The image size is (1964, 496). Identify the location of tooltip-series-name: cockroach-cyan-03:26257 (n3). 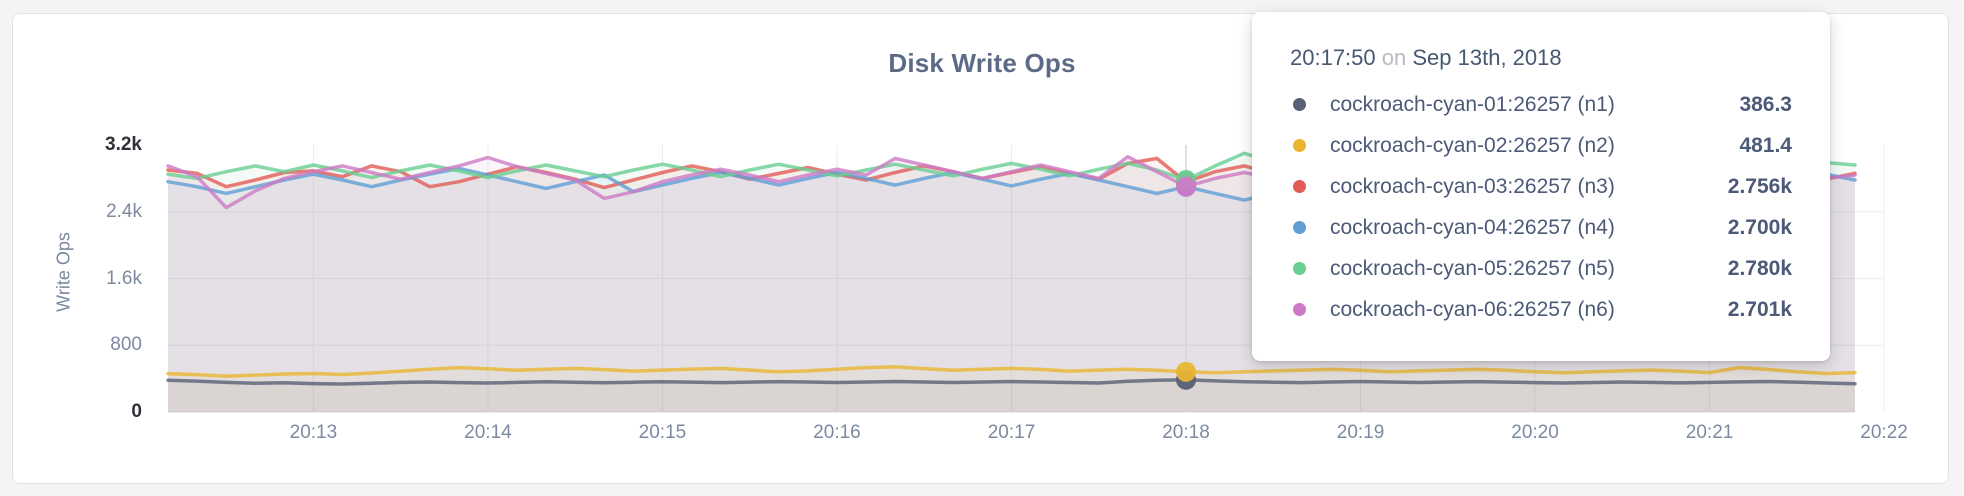
(1472, 186).